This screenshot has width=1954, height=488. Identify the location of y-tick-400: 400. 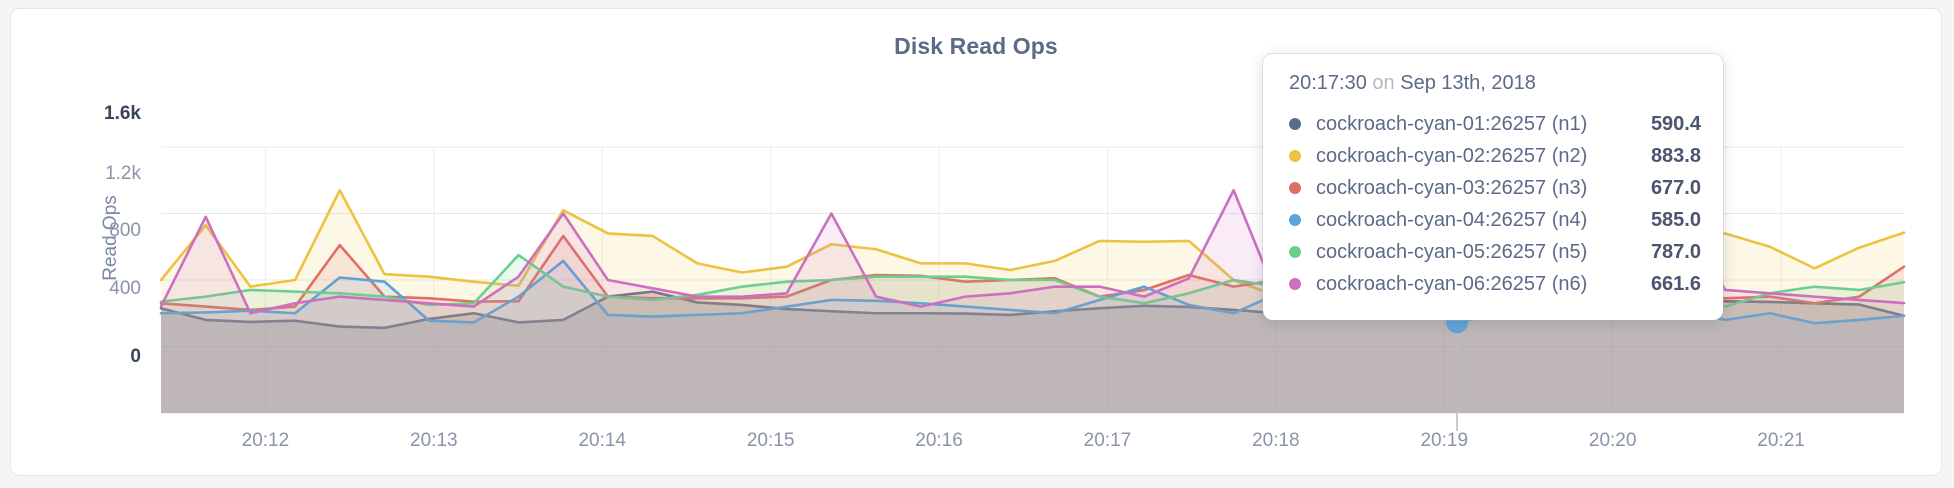
(125, 288).